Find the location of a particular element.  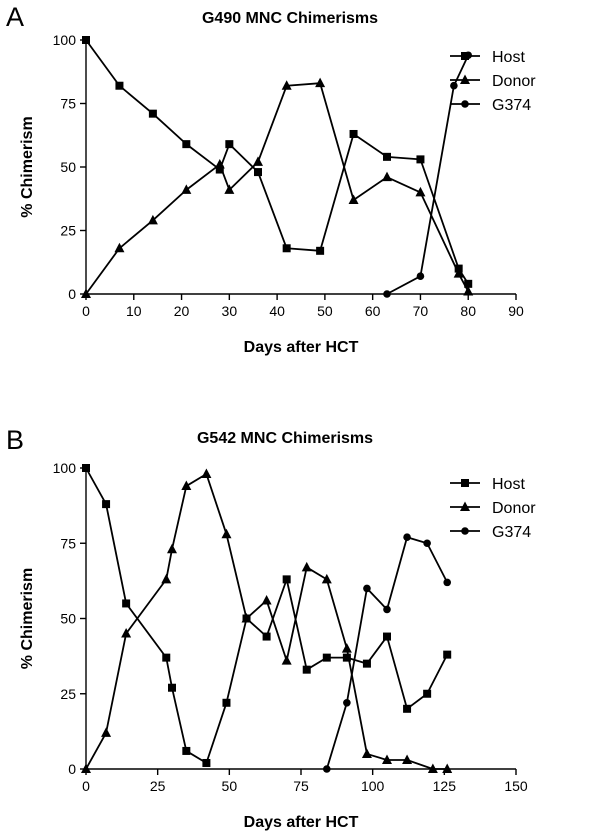

x-tick-label: 60 is located at coordinates (373, 311).